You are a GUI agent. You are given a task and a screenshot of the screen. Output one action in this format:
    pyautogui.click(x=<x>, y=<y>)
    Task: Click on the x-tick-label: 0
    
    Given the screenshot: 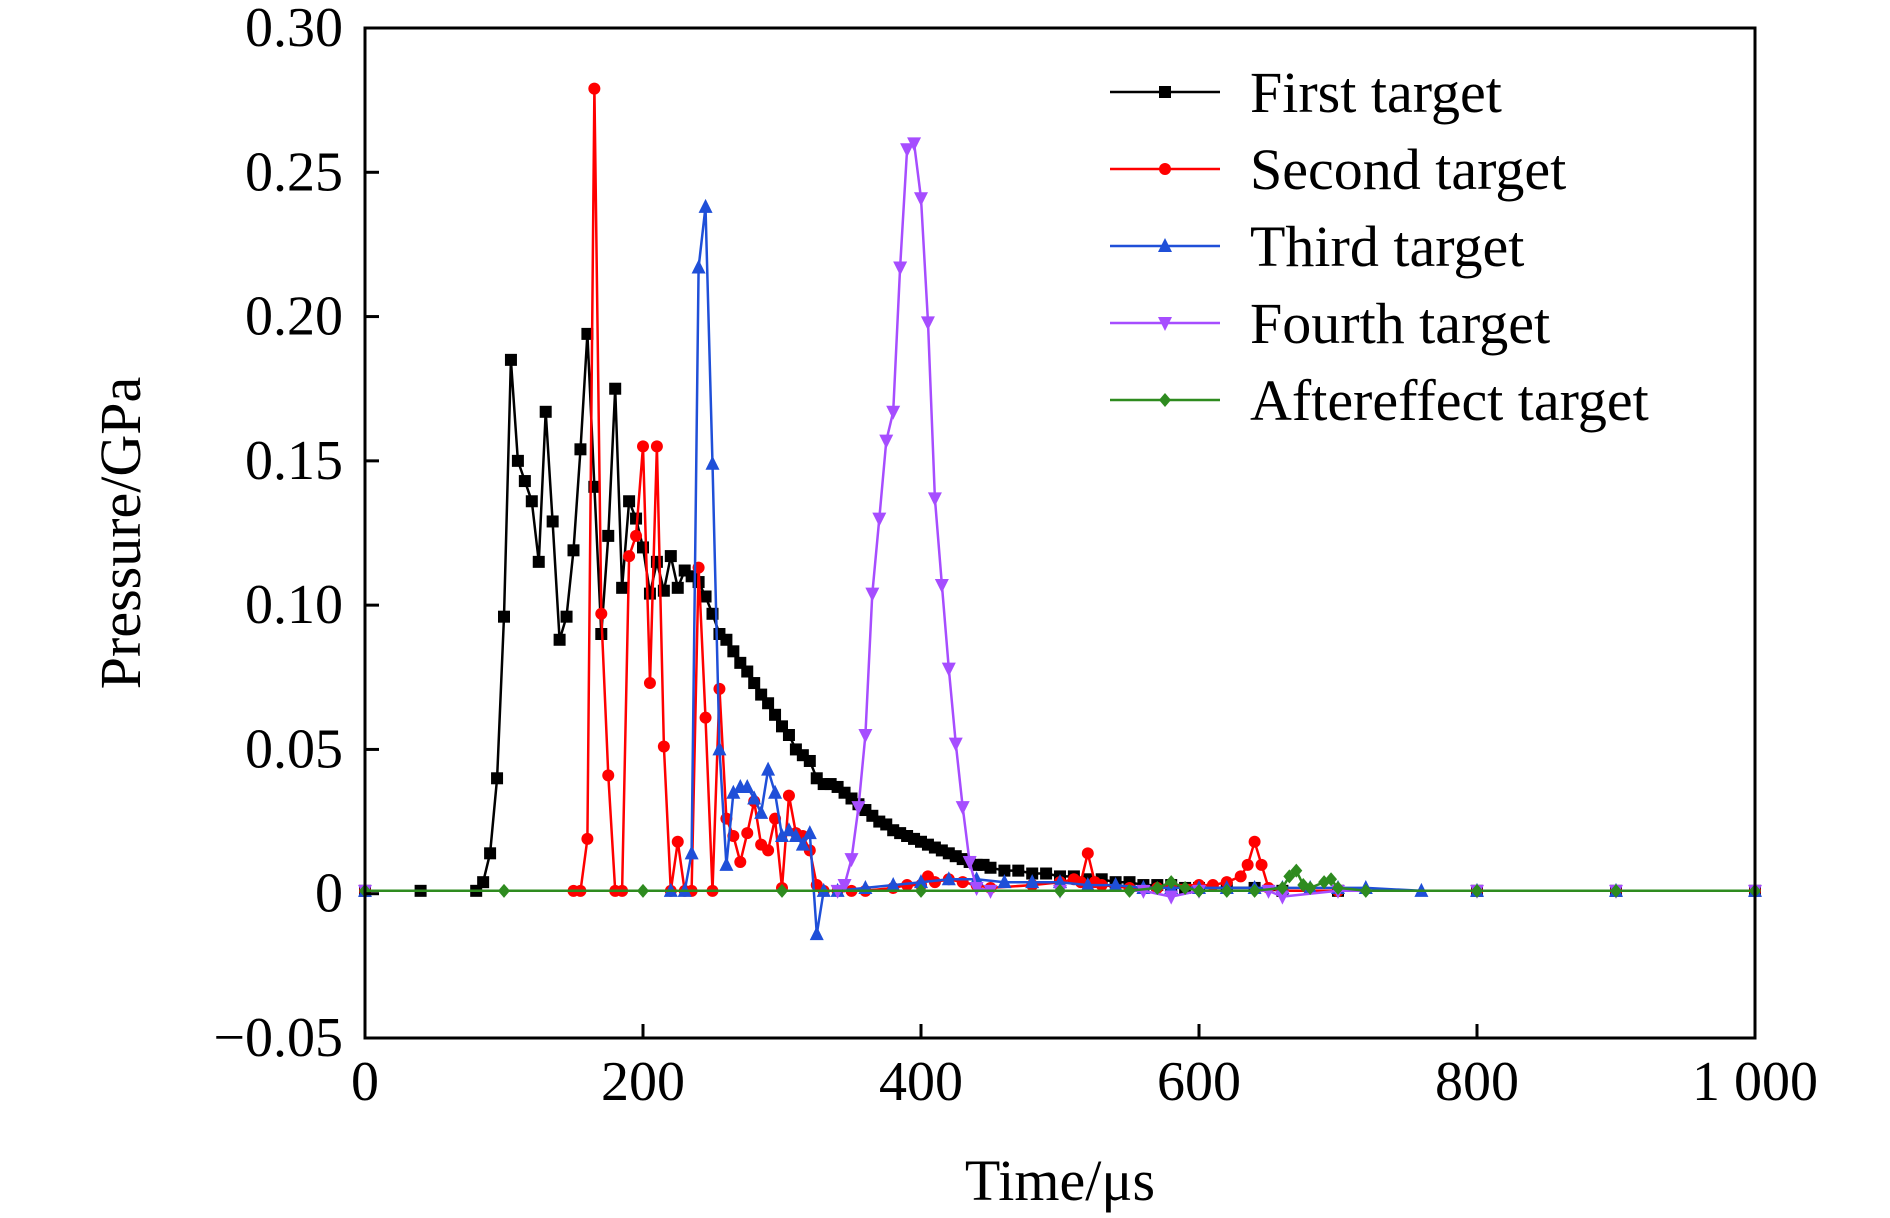 What is the action you would take?
    pyautogui.click(x=365, y=1082)
    